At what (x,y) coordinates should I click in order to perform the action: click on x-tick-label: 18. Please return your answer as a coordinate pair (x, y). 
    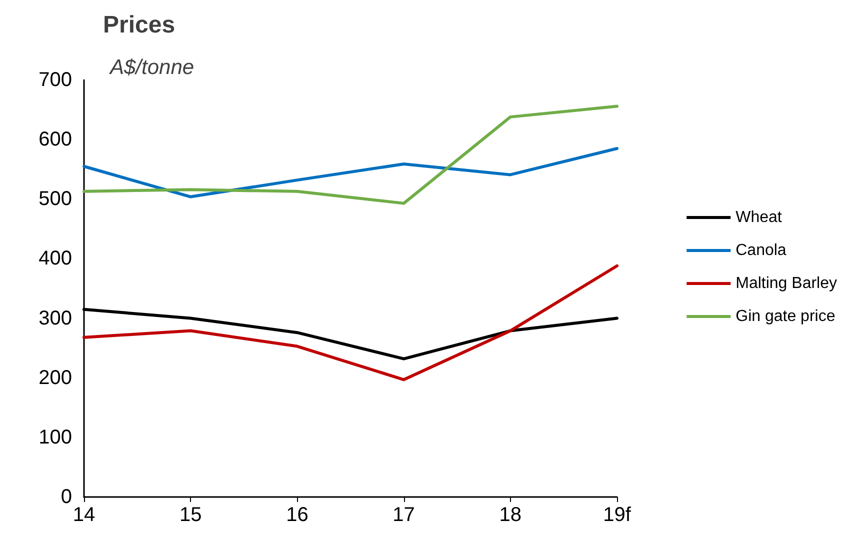
    Looking at the image, I should click on (510, 515).